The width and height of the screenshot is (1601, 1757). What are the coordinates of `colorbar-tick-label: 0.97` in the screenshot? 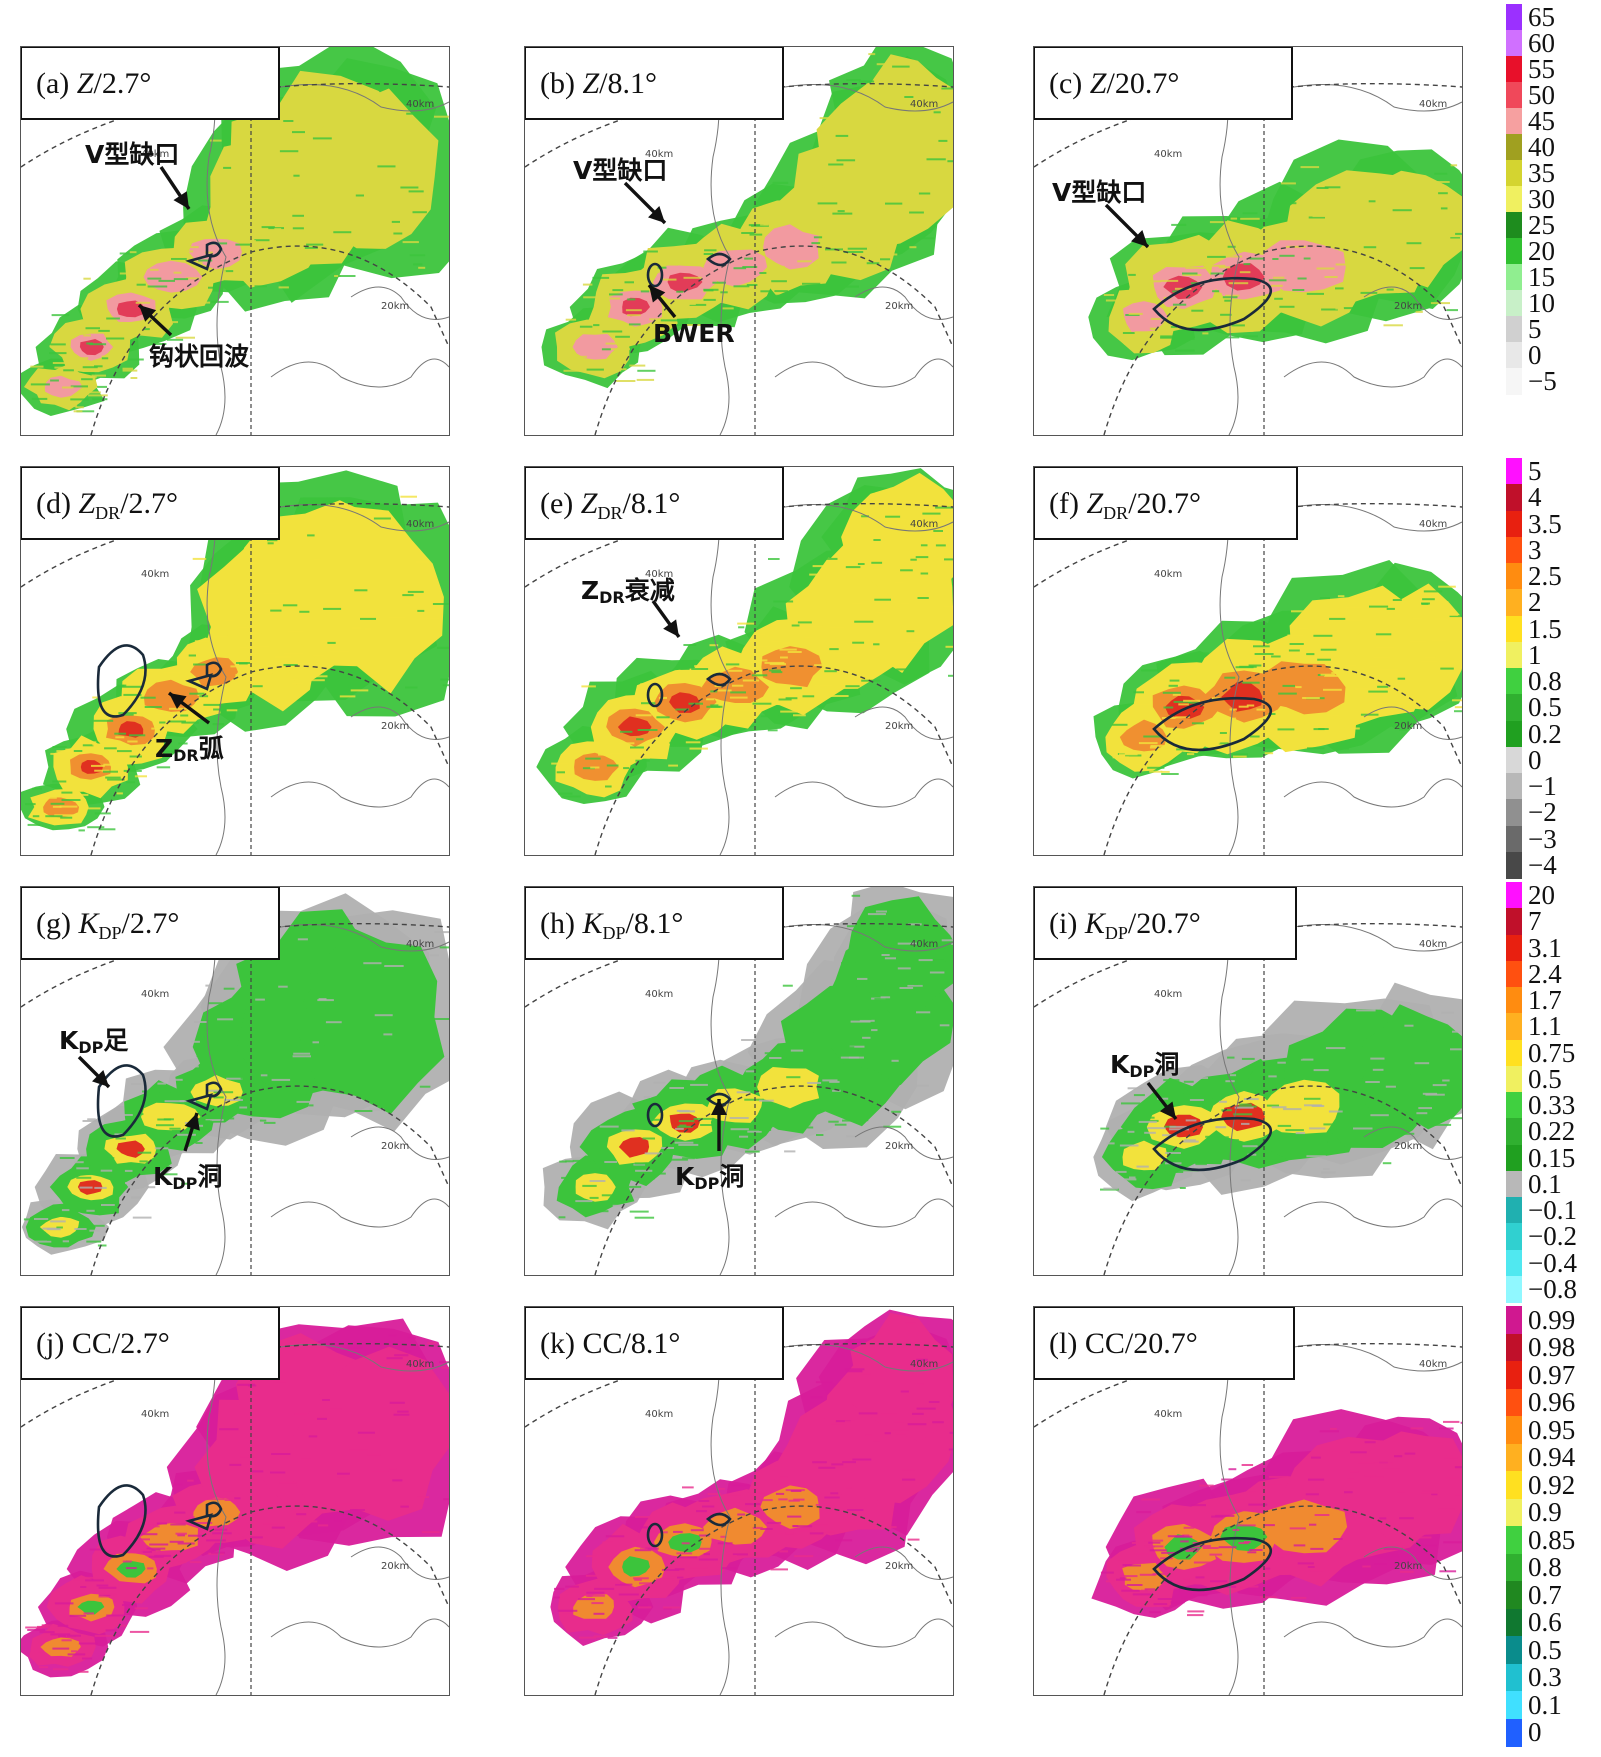 It's located at (1552, 1374).